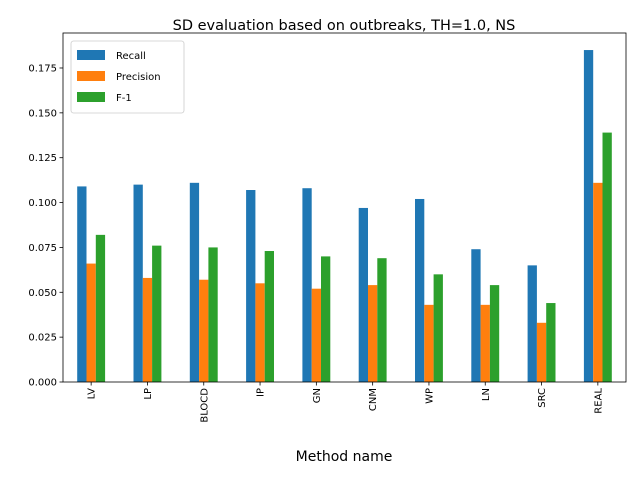 This screenshot has height=480, width=640. I want to click on bar-recall-wp, so click(420, 290).